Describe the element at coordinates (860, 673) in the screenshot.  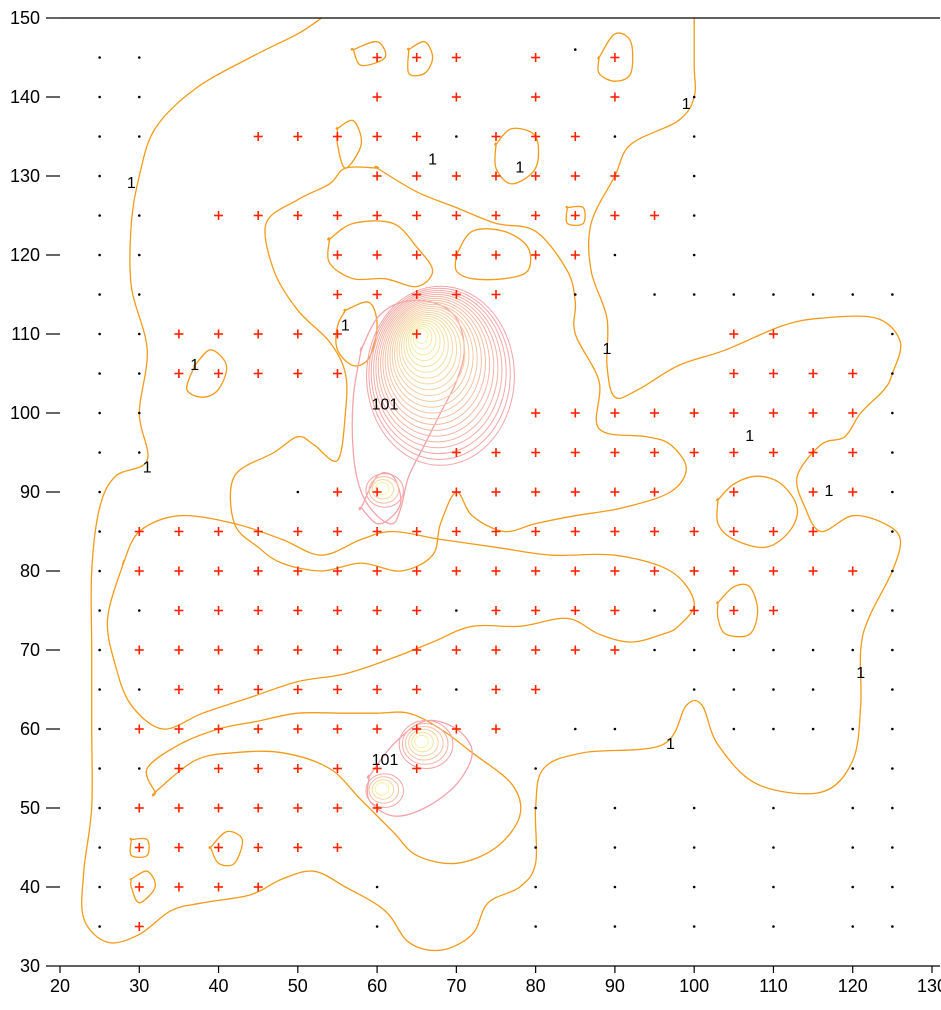
I see `contour-label-9: 1` at that location.